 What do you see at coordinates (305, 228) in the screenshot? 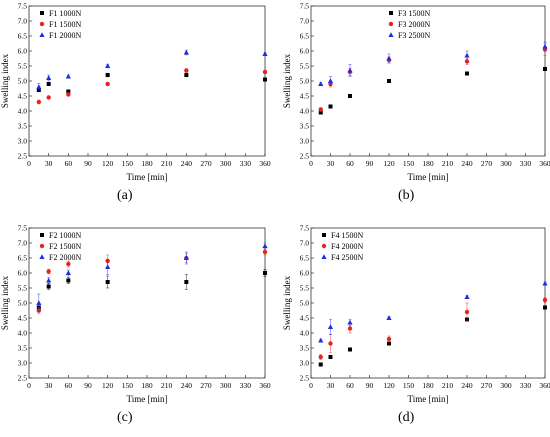
I see `y-tick-label: 7.5` at bounding box center [305, 228].